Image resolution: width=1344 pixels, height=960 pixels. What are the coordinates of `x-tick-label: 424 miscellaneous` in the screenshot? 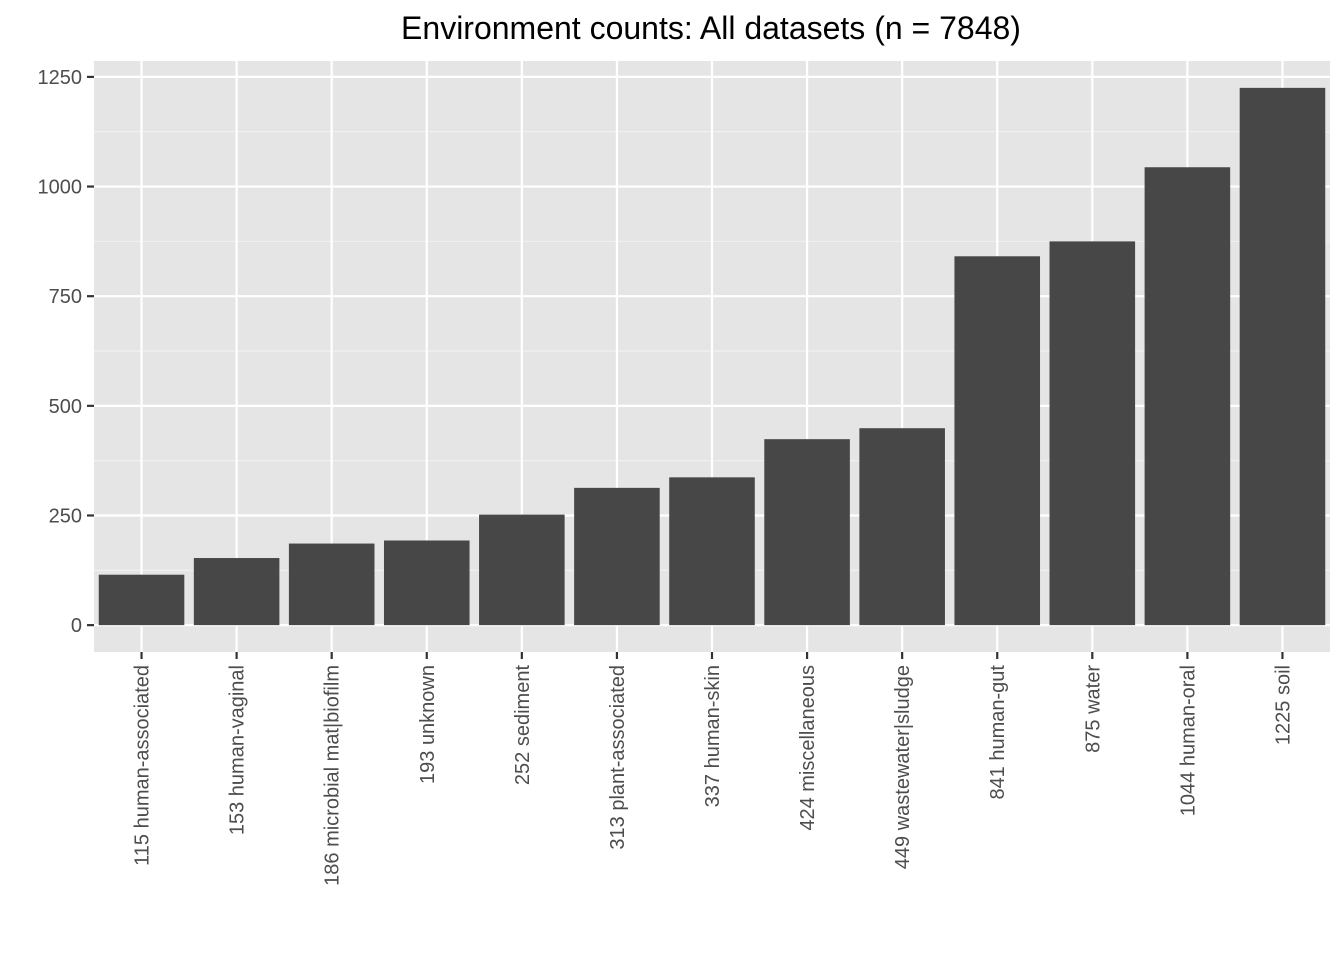 It's located at (808, 748).